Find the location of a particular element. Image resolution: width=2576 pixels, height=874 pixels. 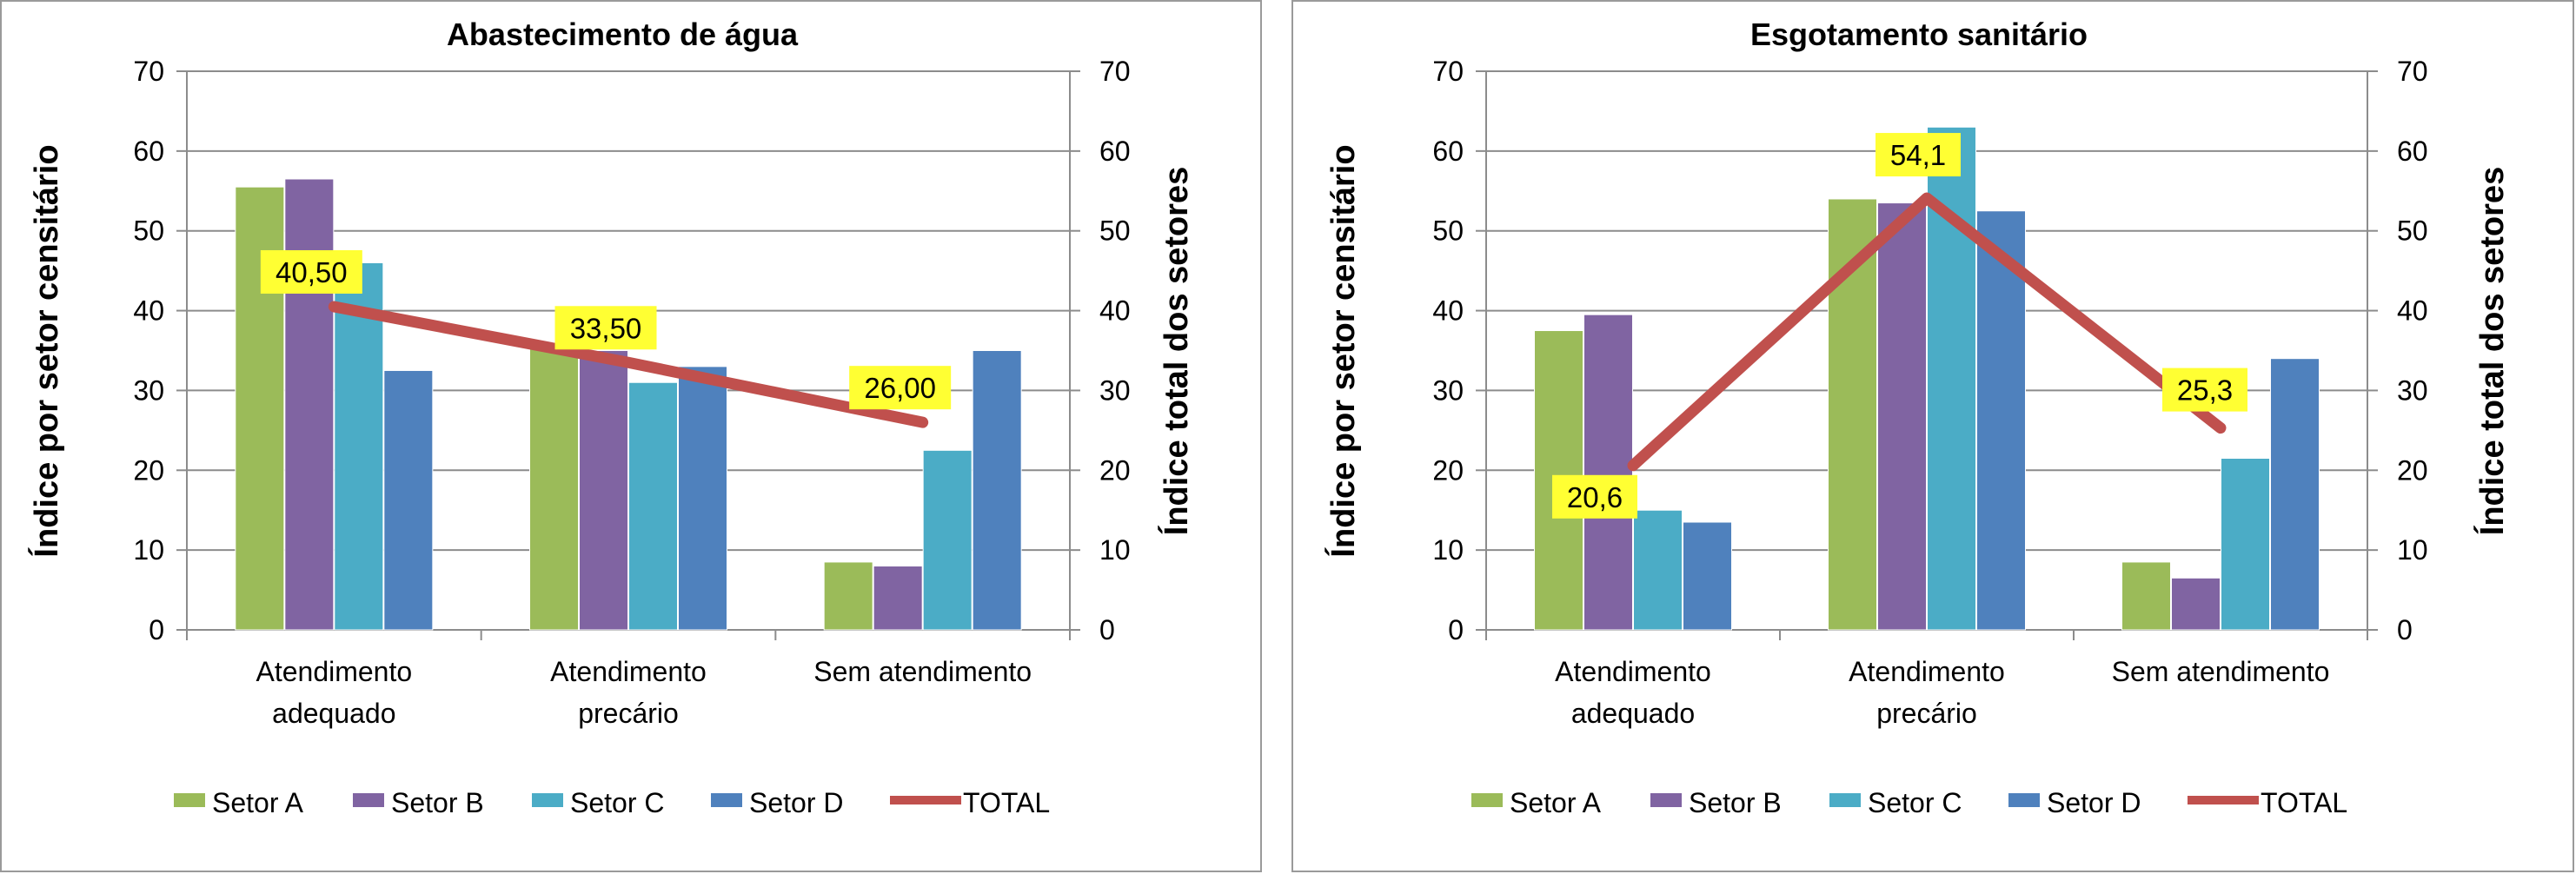

data-label: 25,3 is located at coordinates (2205, 390).